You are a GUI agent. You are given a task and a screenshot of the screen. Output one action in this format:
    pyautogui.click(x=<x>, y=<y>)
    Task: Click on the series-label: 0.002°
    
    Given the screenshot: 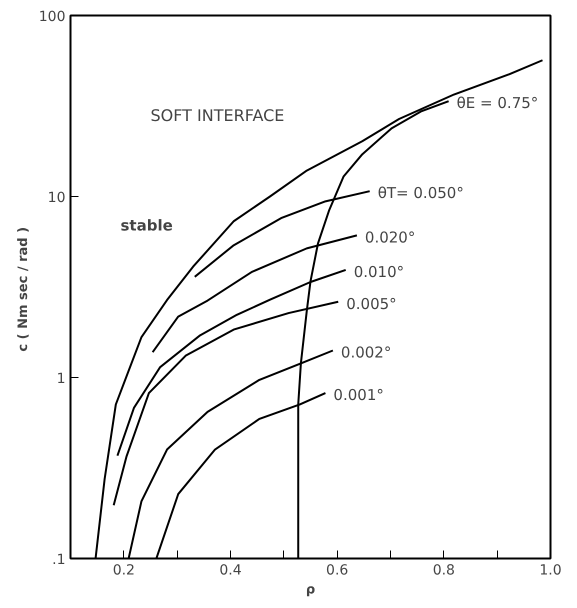 What is the action you would take?
    pyautogui.click(x=366, y=352)
    